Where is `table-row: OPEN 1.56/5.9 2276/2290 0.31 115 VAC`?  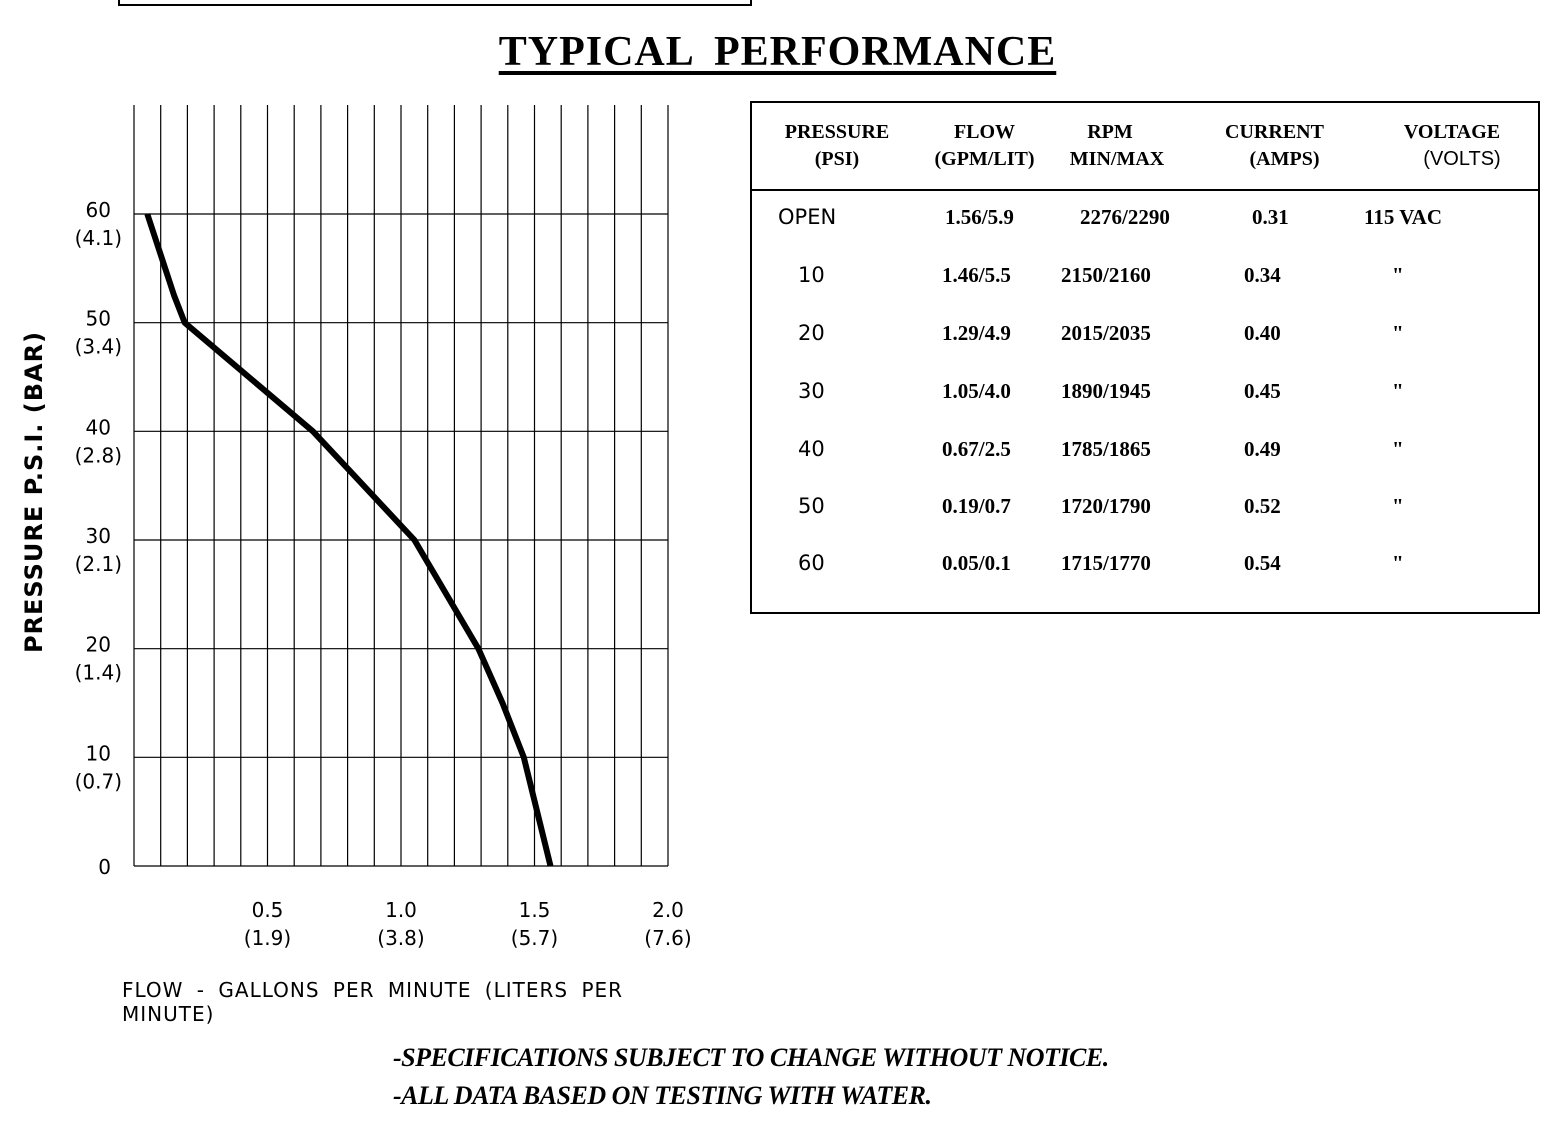 table-row: OPEN 1.56/5.9 2276/2290 0.31 115 VAC is located at coordinates (1145, 225).